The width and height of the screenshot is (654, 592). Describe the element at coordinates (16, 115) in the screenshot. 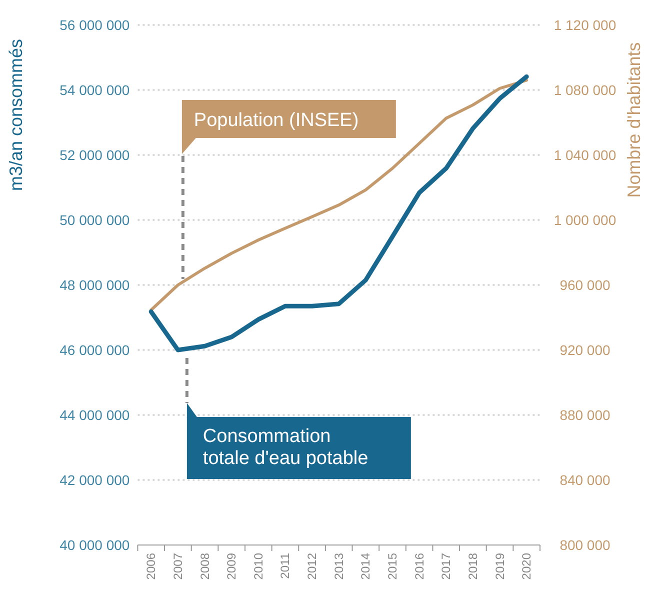

I see `y-axis-title: m3/an consommés` at that location.